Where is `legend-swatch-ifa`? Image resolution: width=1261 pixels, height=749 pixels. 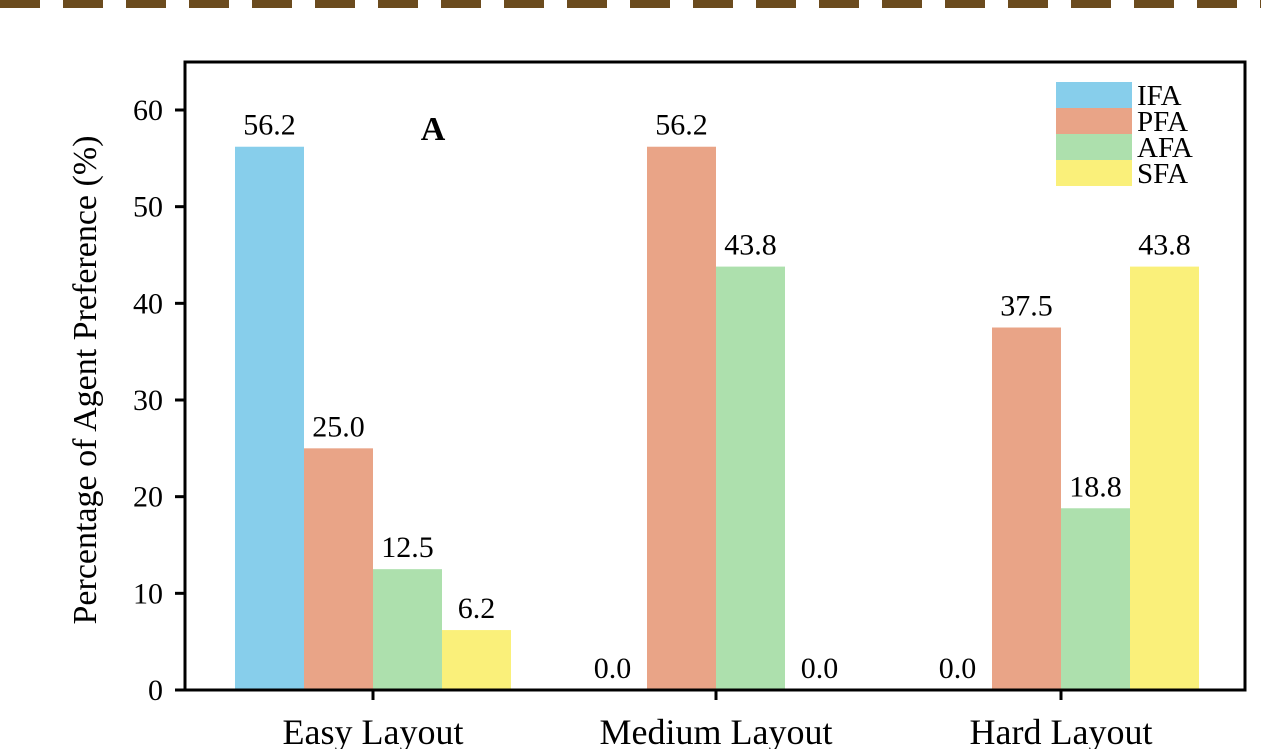
legend-swatch-ifa is located at coordinates (1094, 95).